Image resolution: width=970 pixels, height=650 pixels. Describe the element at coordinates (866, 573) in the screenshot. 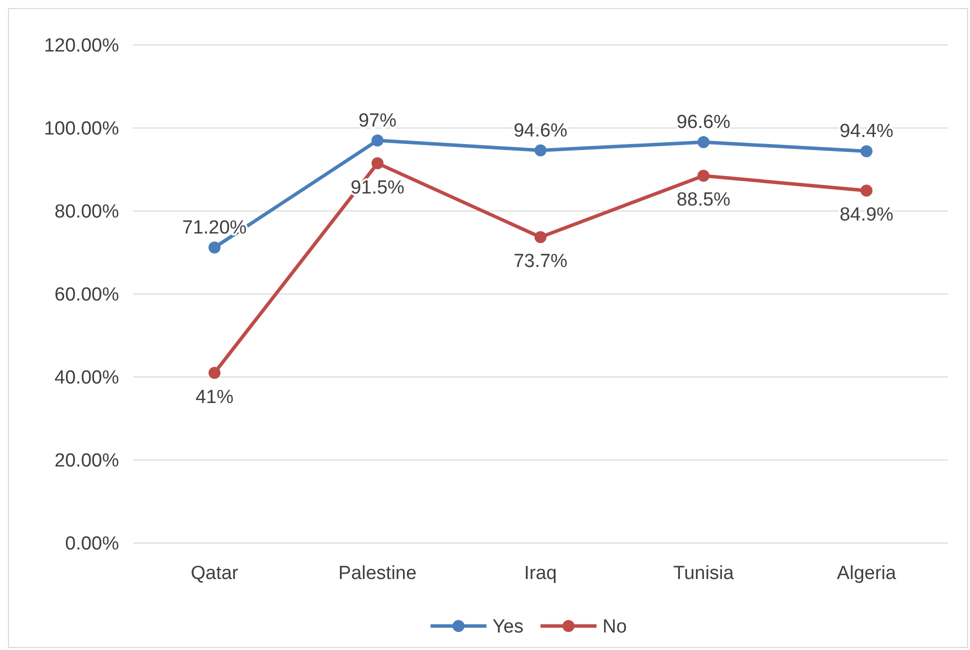

I see `x-tick-label: Algeria` at that location.